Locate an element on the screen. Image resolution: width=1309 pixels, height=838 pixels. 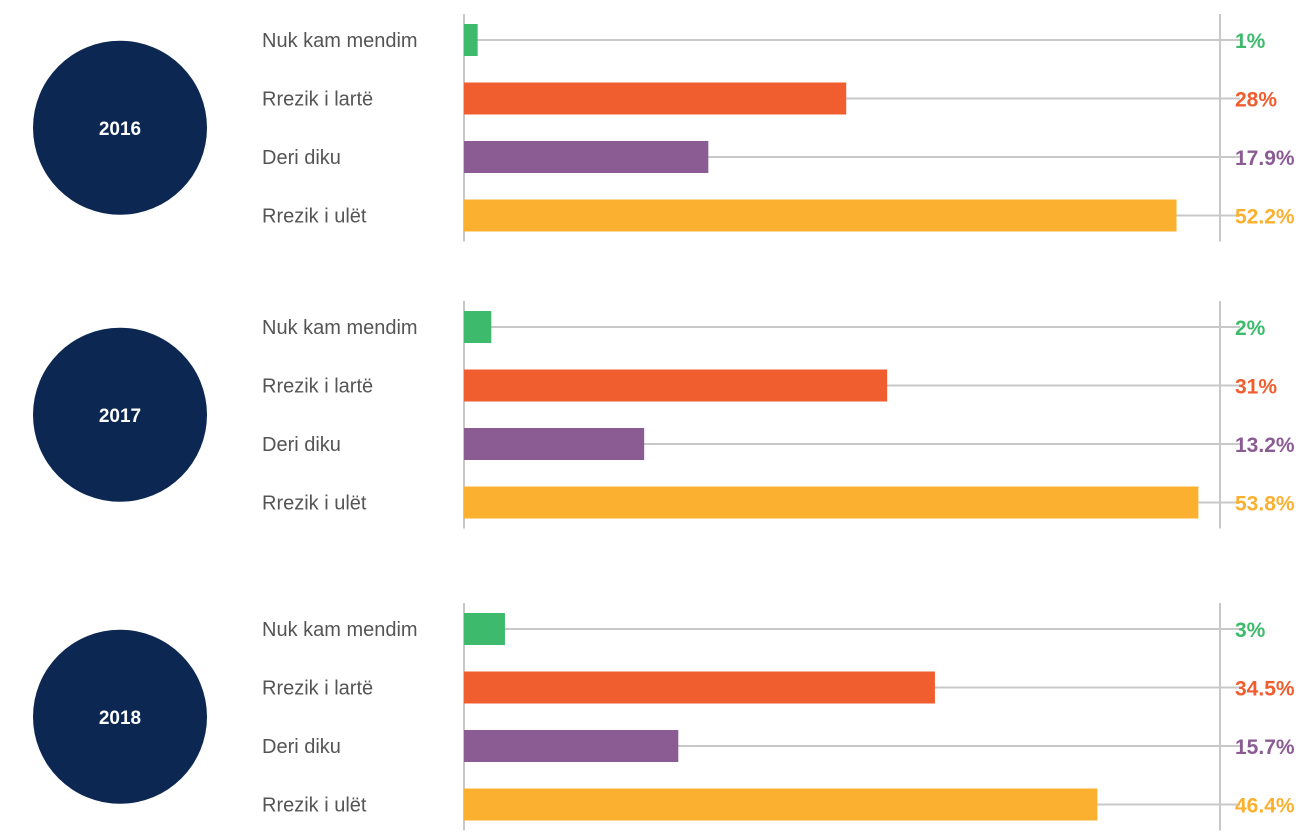
value-label: 53.8% is located at coordinates (1265, 504).